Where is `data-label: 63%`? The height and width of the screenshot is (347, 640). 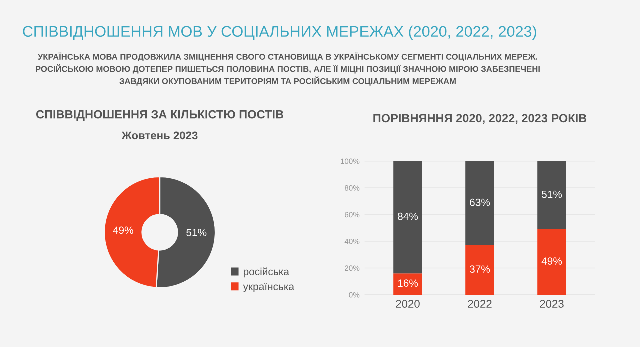
data-label: 63% is located at coordinates (480, 202).